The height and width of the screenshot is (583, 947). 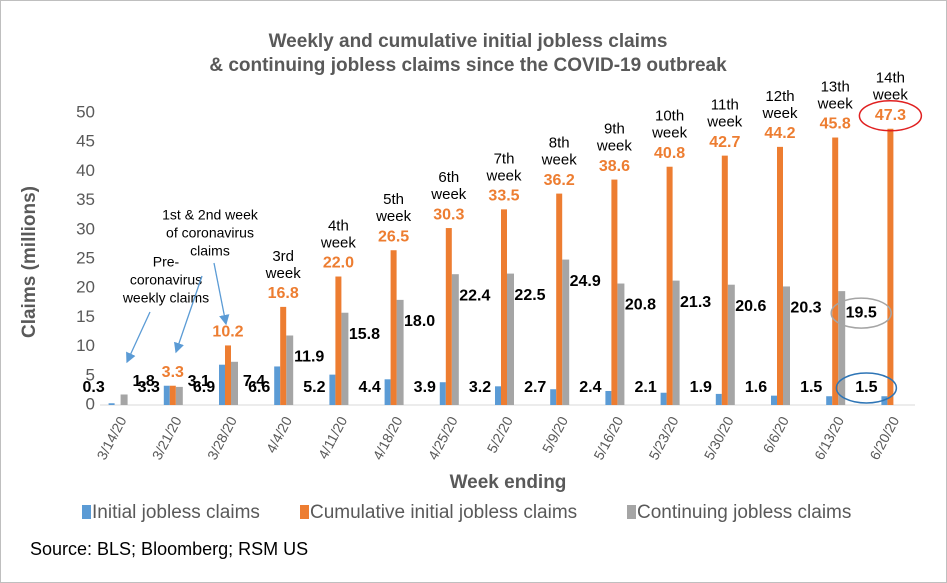 I want to click on data-label: 1.5, so click(x=811, y=387).